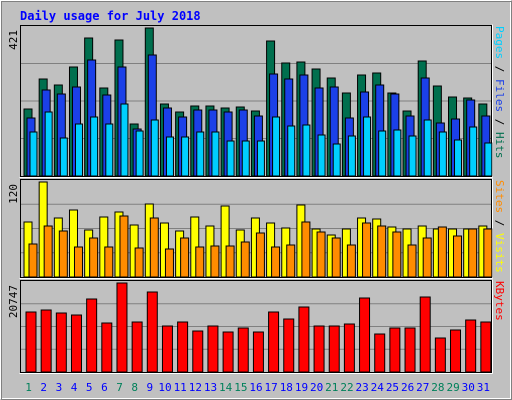  Describe the element at coordinates (499, 196) in the screenshot. I see `legend-sites: Sites` at that location.